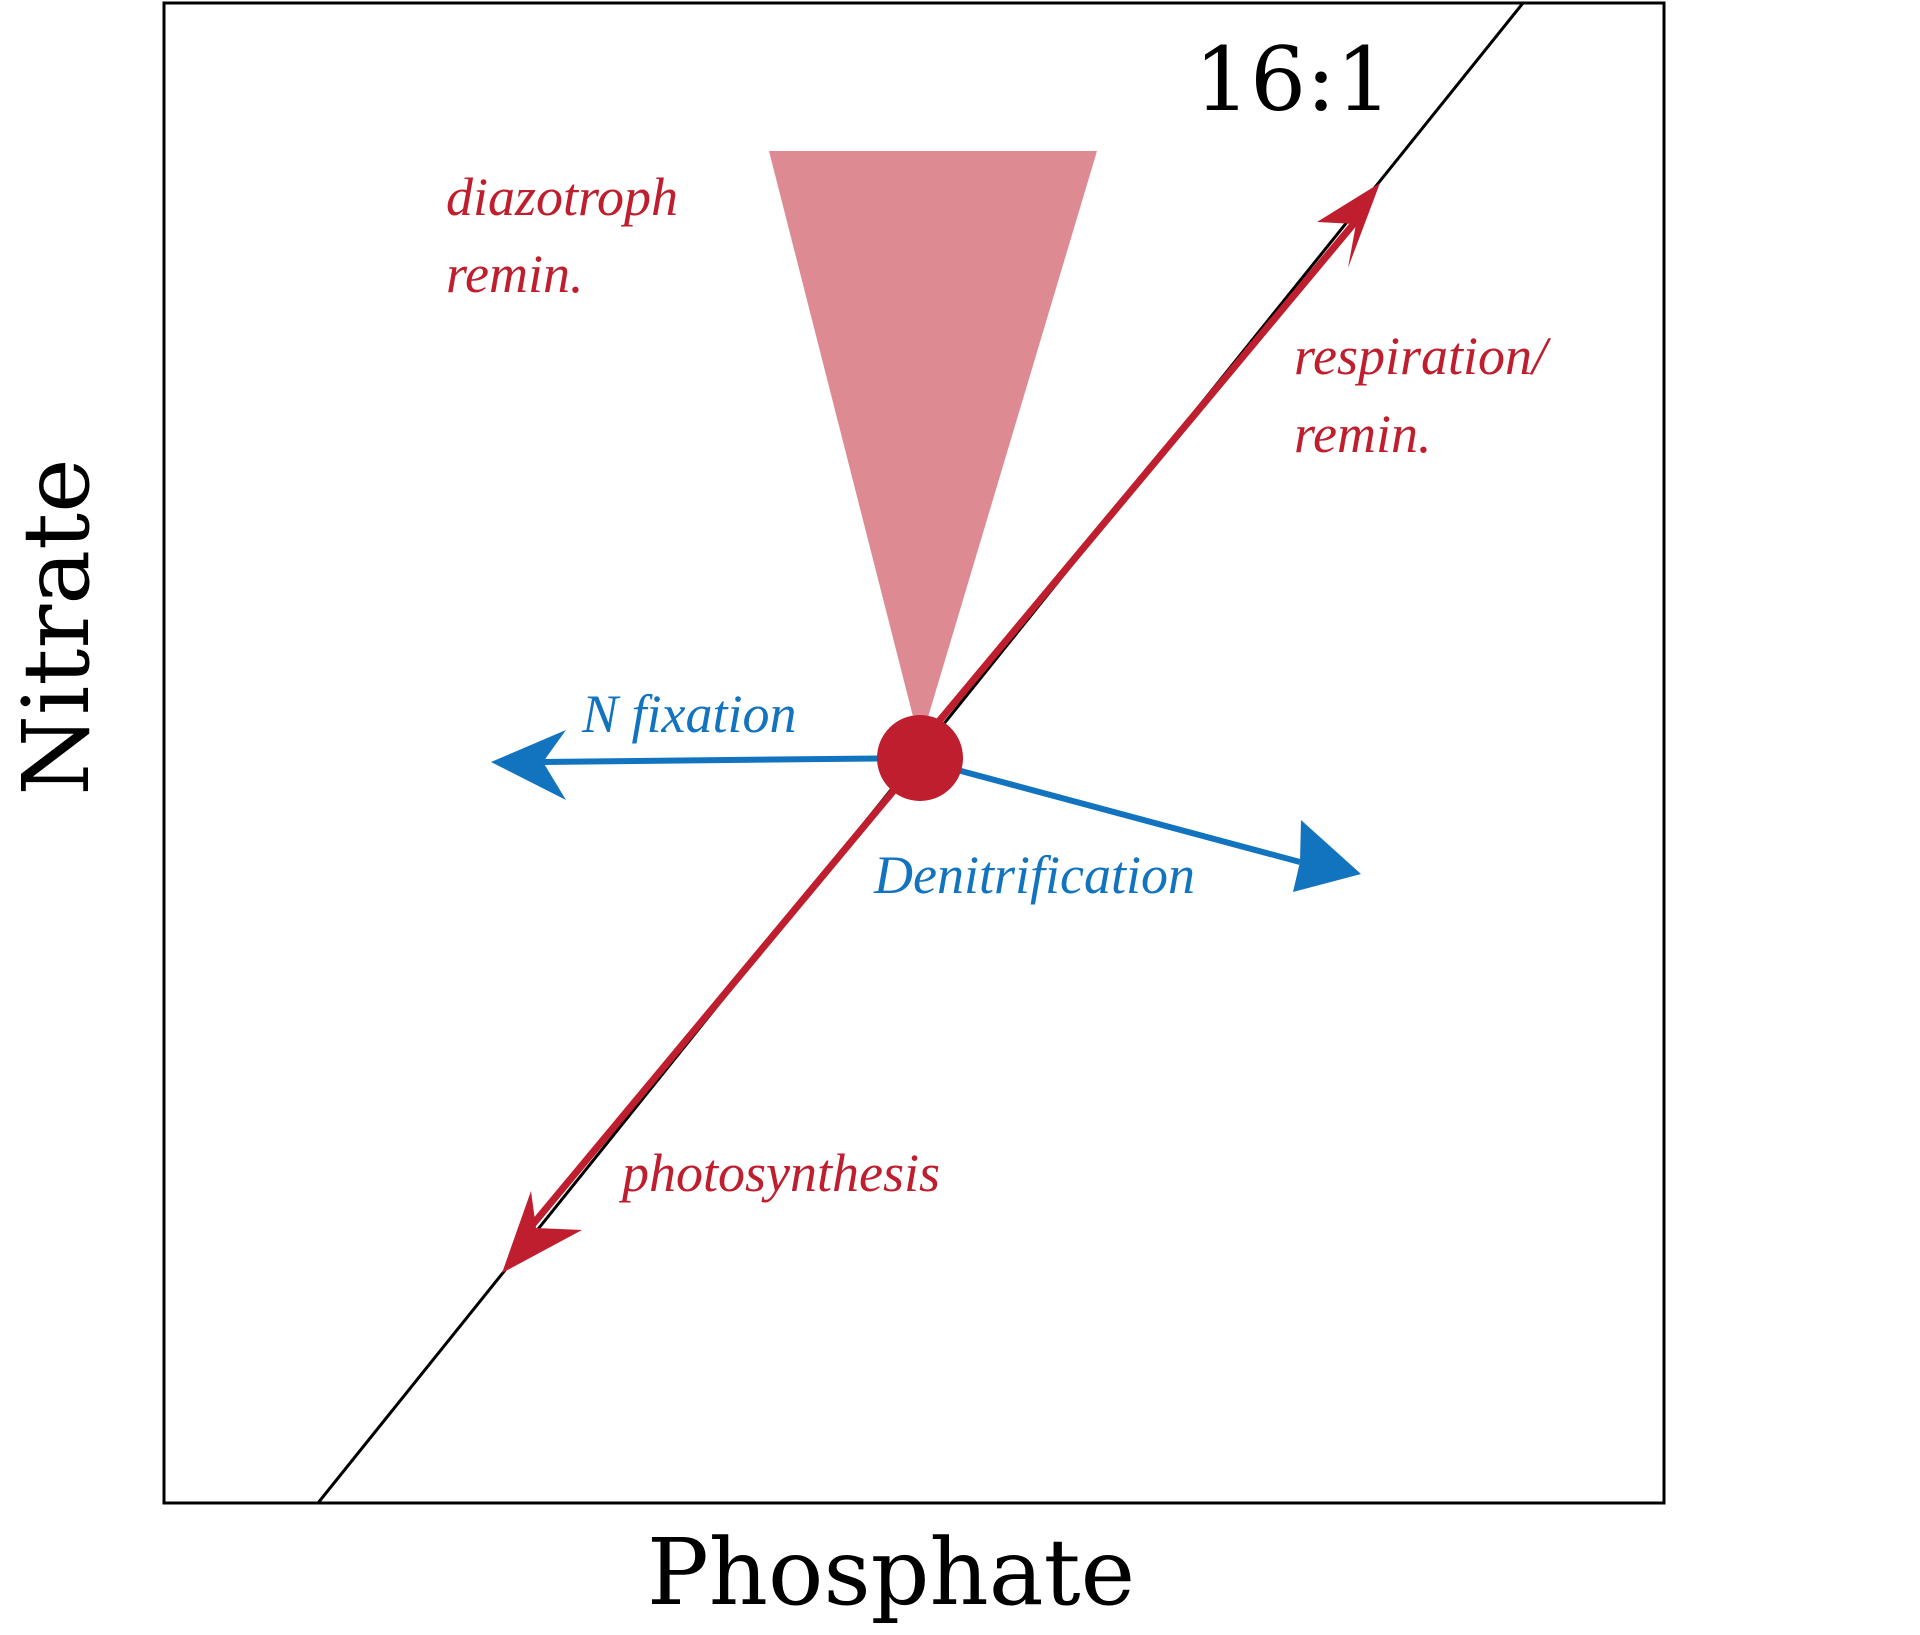 Image resolution: width=1920 pixels, height=1635 pixels. What do you see at coordinates (689, 714) in the screenshot?
I see `n-fixation-label: N fixation` at bounding box center [689, 714].